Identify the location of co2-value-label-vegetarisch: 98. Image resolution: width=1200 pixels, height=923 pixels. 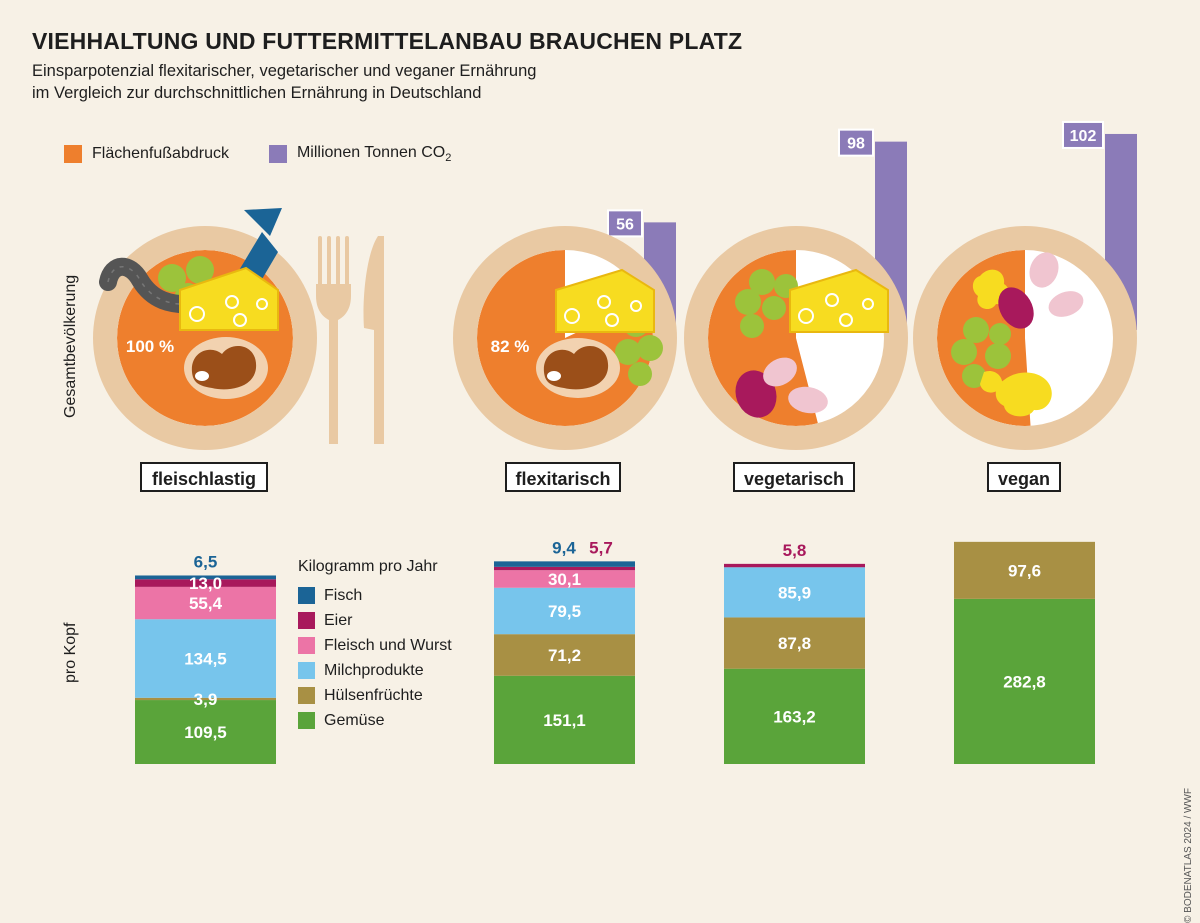
(856, 144).